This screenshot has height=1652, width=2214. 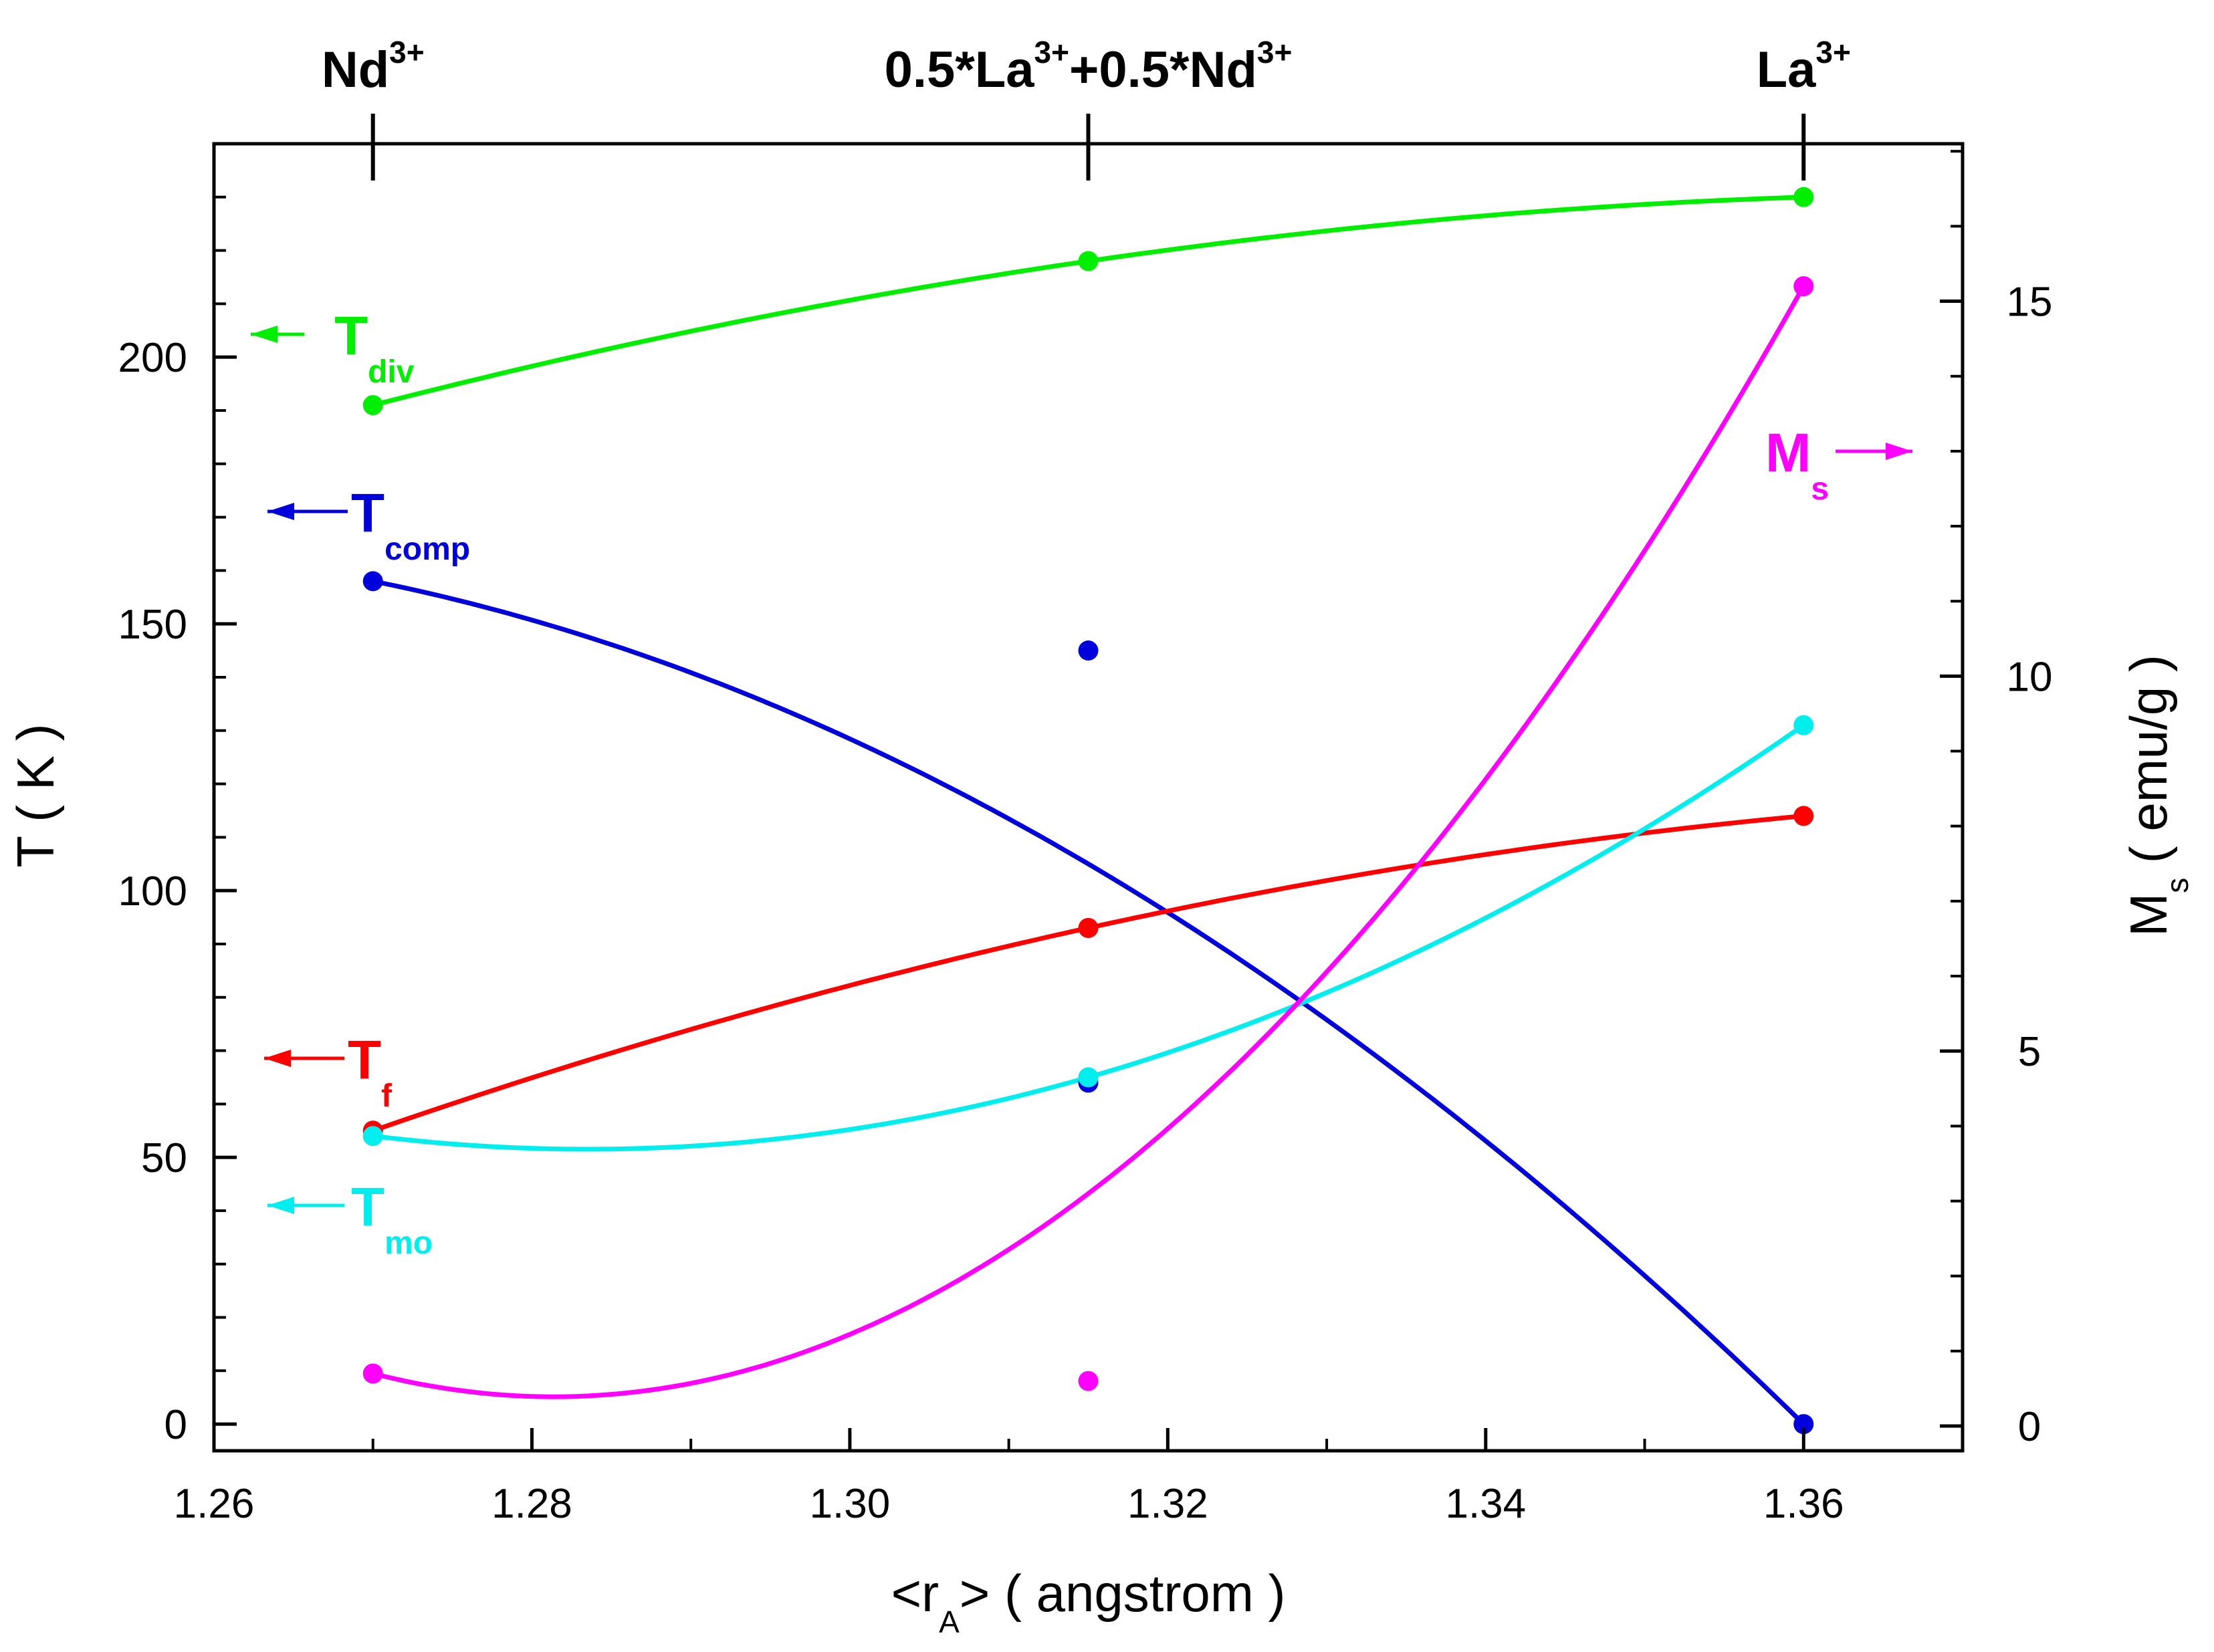 What do you see at coordinates (531, 1504) in the screenshot?
I see `x-tick-label: 1.28` at bounding box center [531, 1504].